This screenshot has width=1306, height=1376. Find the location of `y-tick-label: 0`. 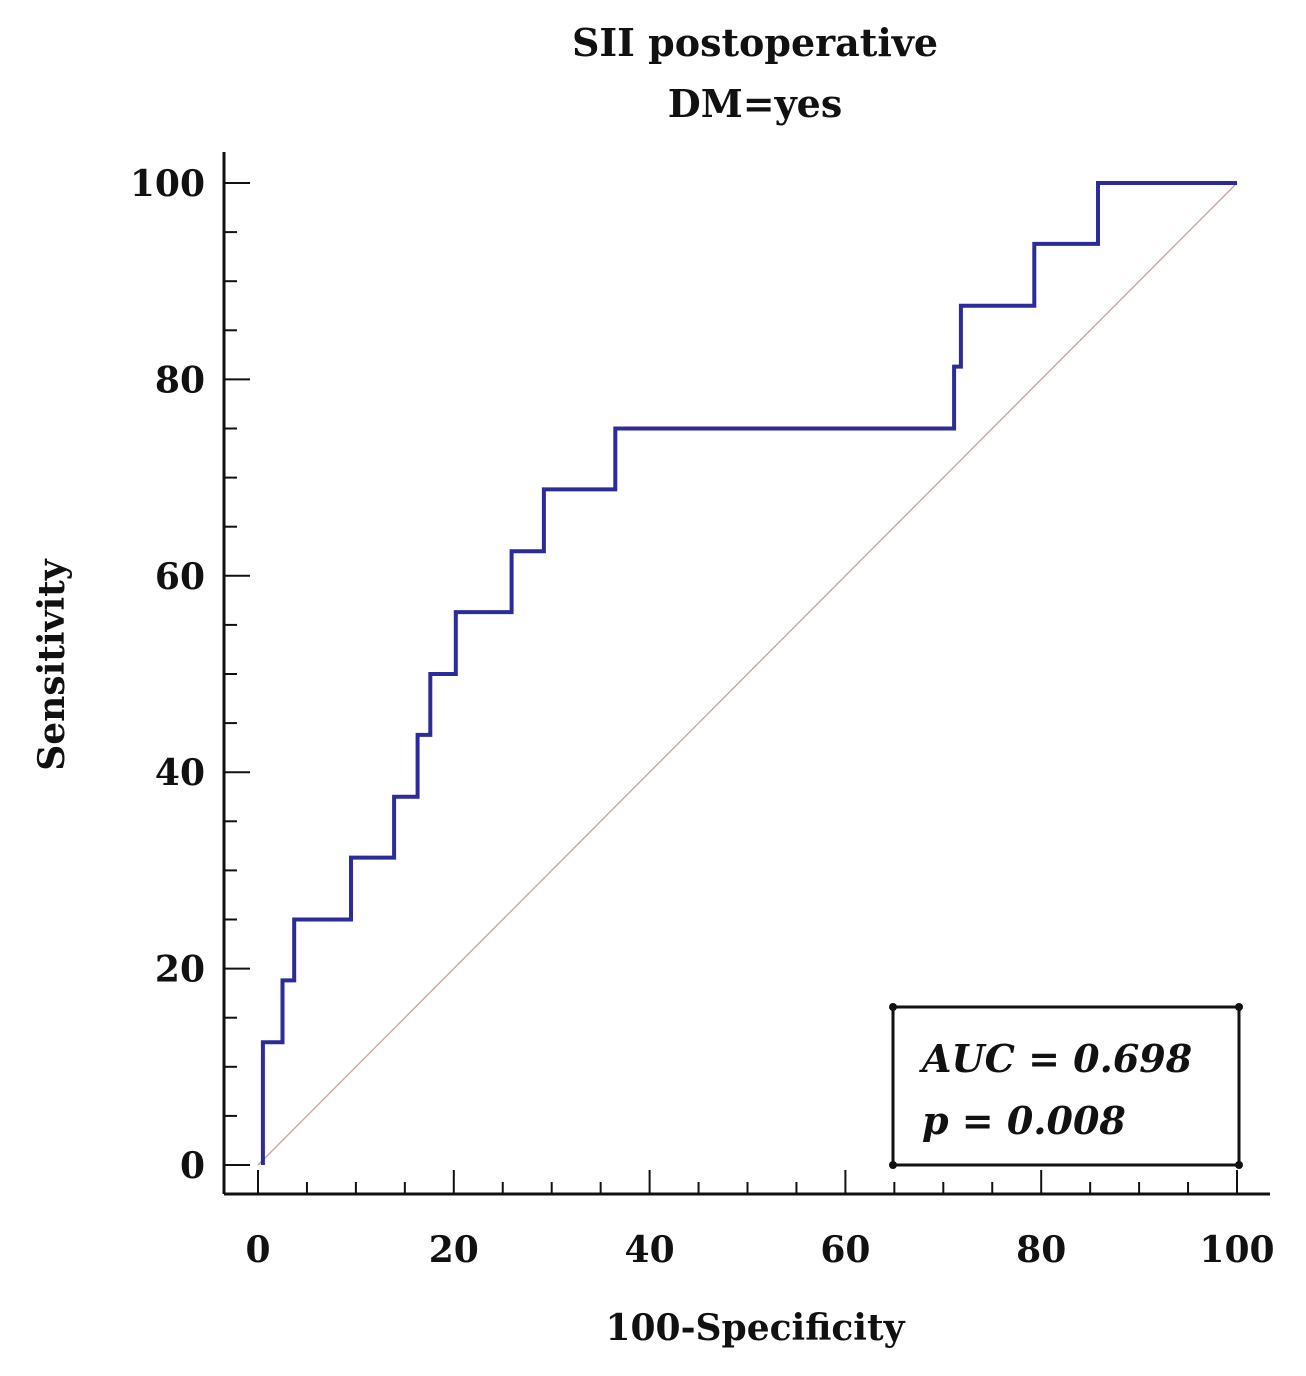

y-tick-label: 0 is located at coordinates (192, 1166).